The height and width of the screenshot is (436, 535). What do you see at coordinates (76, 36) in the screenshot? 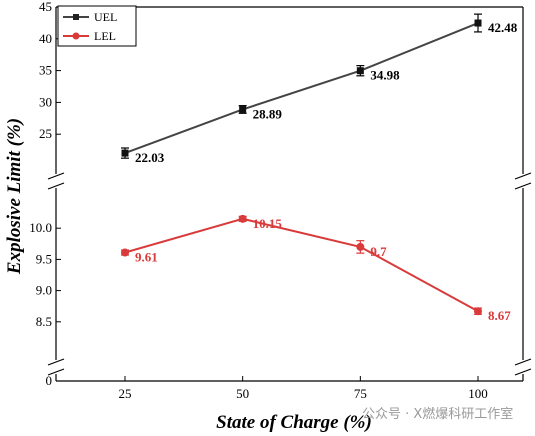
I see `legend-lel-marker` at bounding box center [76, 36].